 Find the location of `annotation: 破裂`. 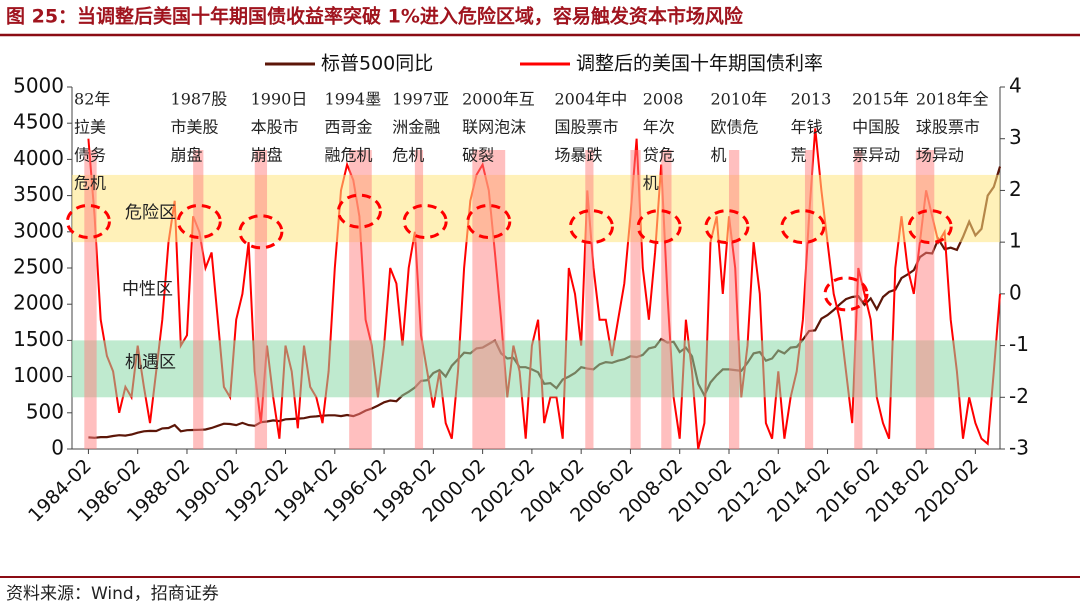

annotation: 破裂 is located at coordinates (478, 155).